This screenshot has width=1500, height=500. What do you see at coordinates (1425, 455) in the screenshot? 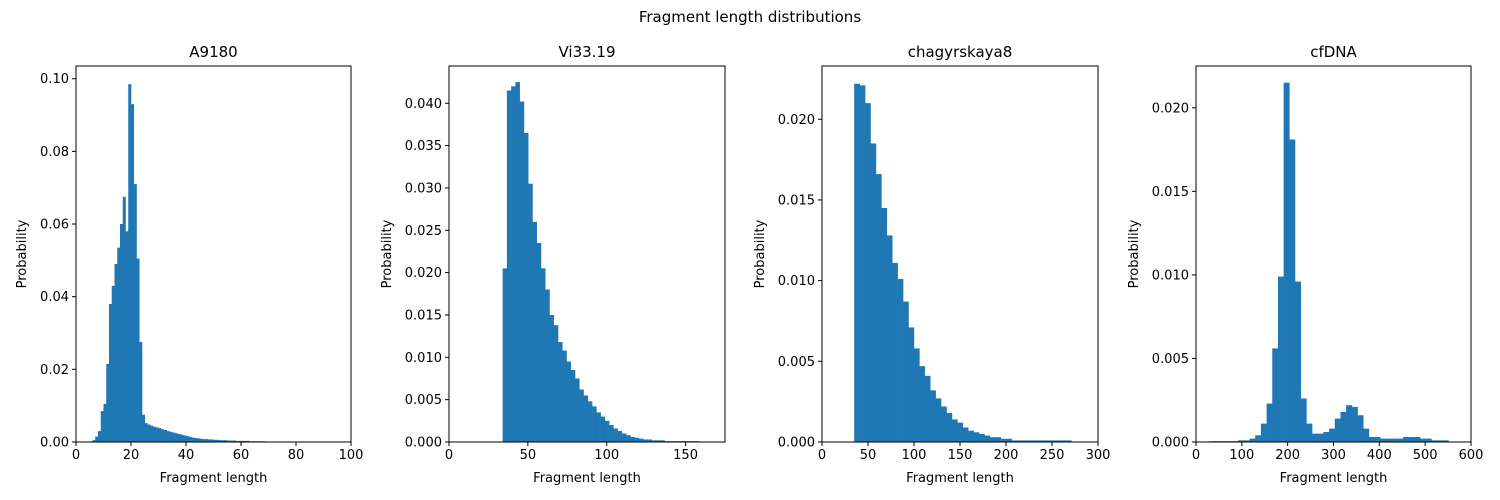
I see `x-tick-label: 500` at bounding box center [1425, 455].